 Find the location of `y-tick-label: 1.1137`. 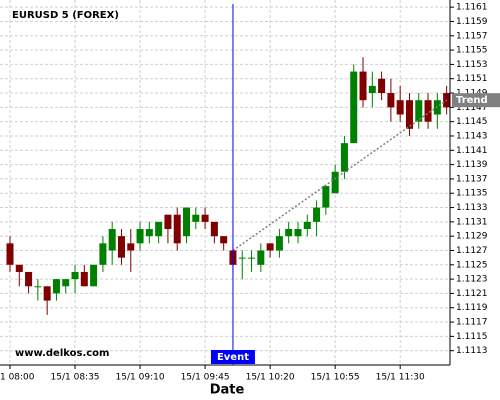

y-tick-label: 1.1137 is located at coordinates (472, 179).